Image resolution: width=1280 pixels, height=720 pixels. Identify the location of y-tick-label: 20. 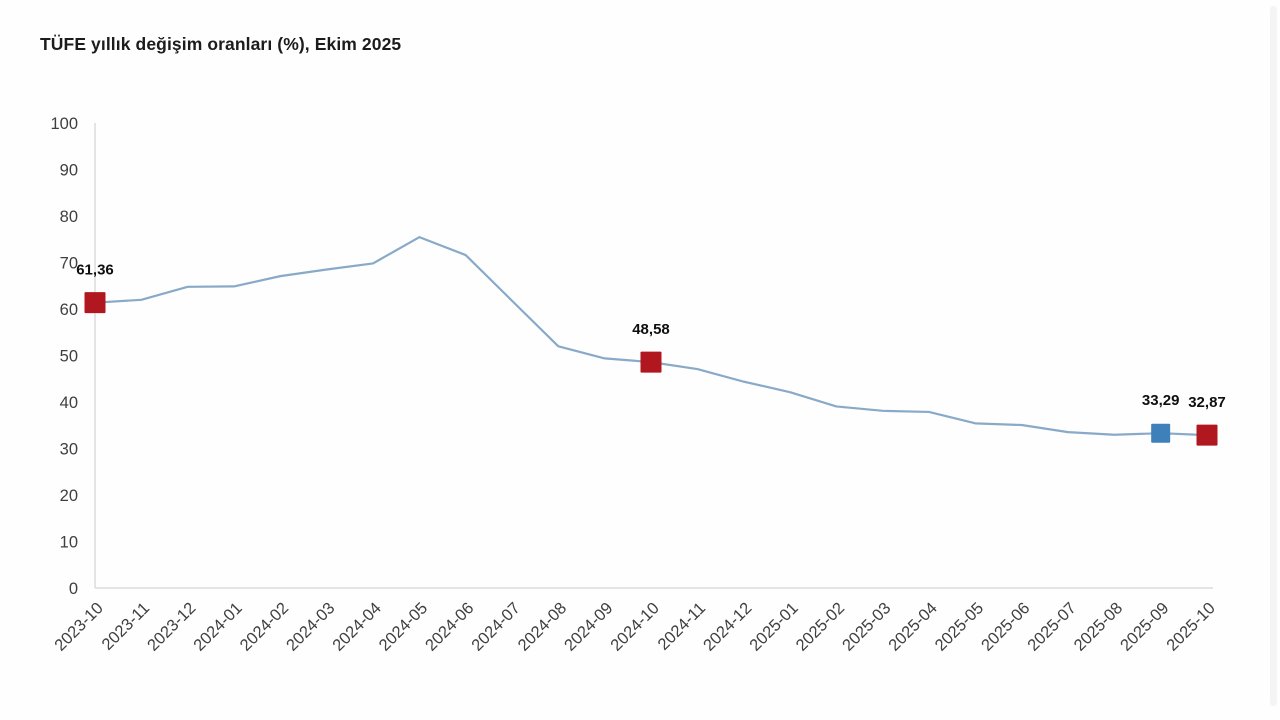
(69, 496).